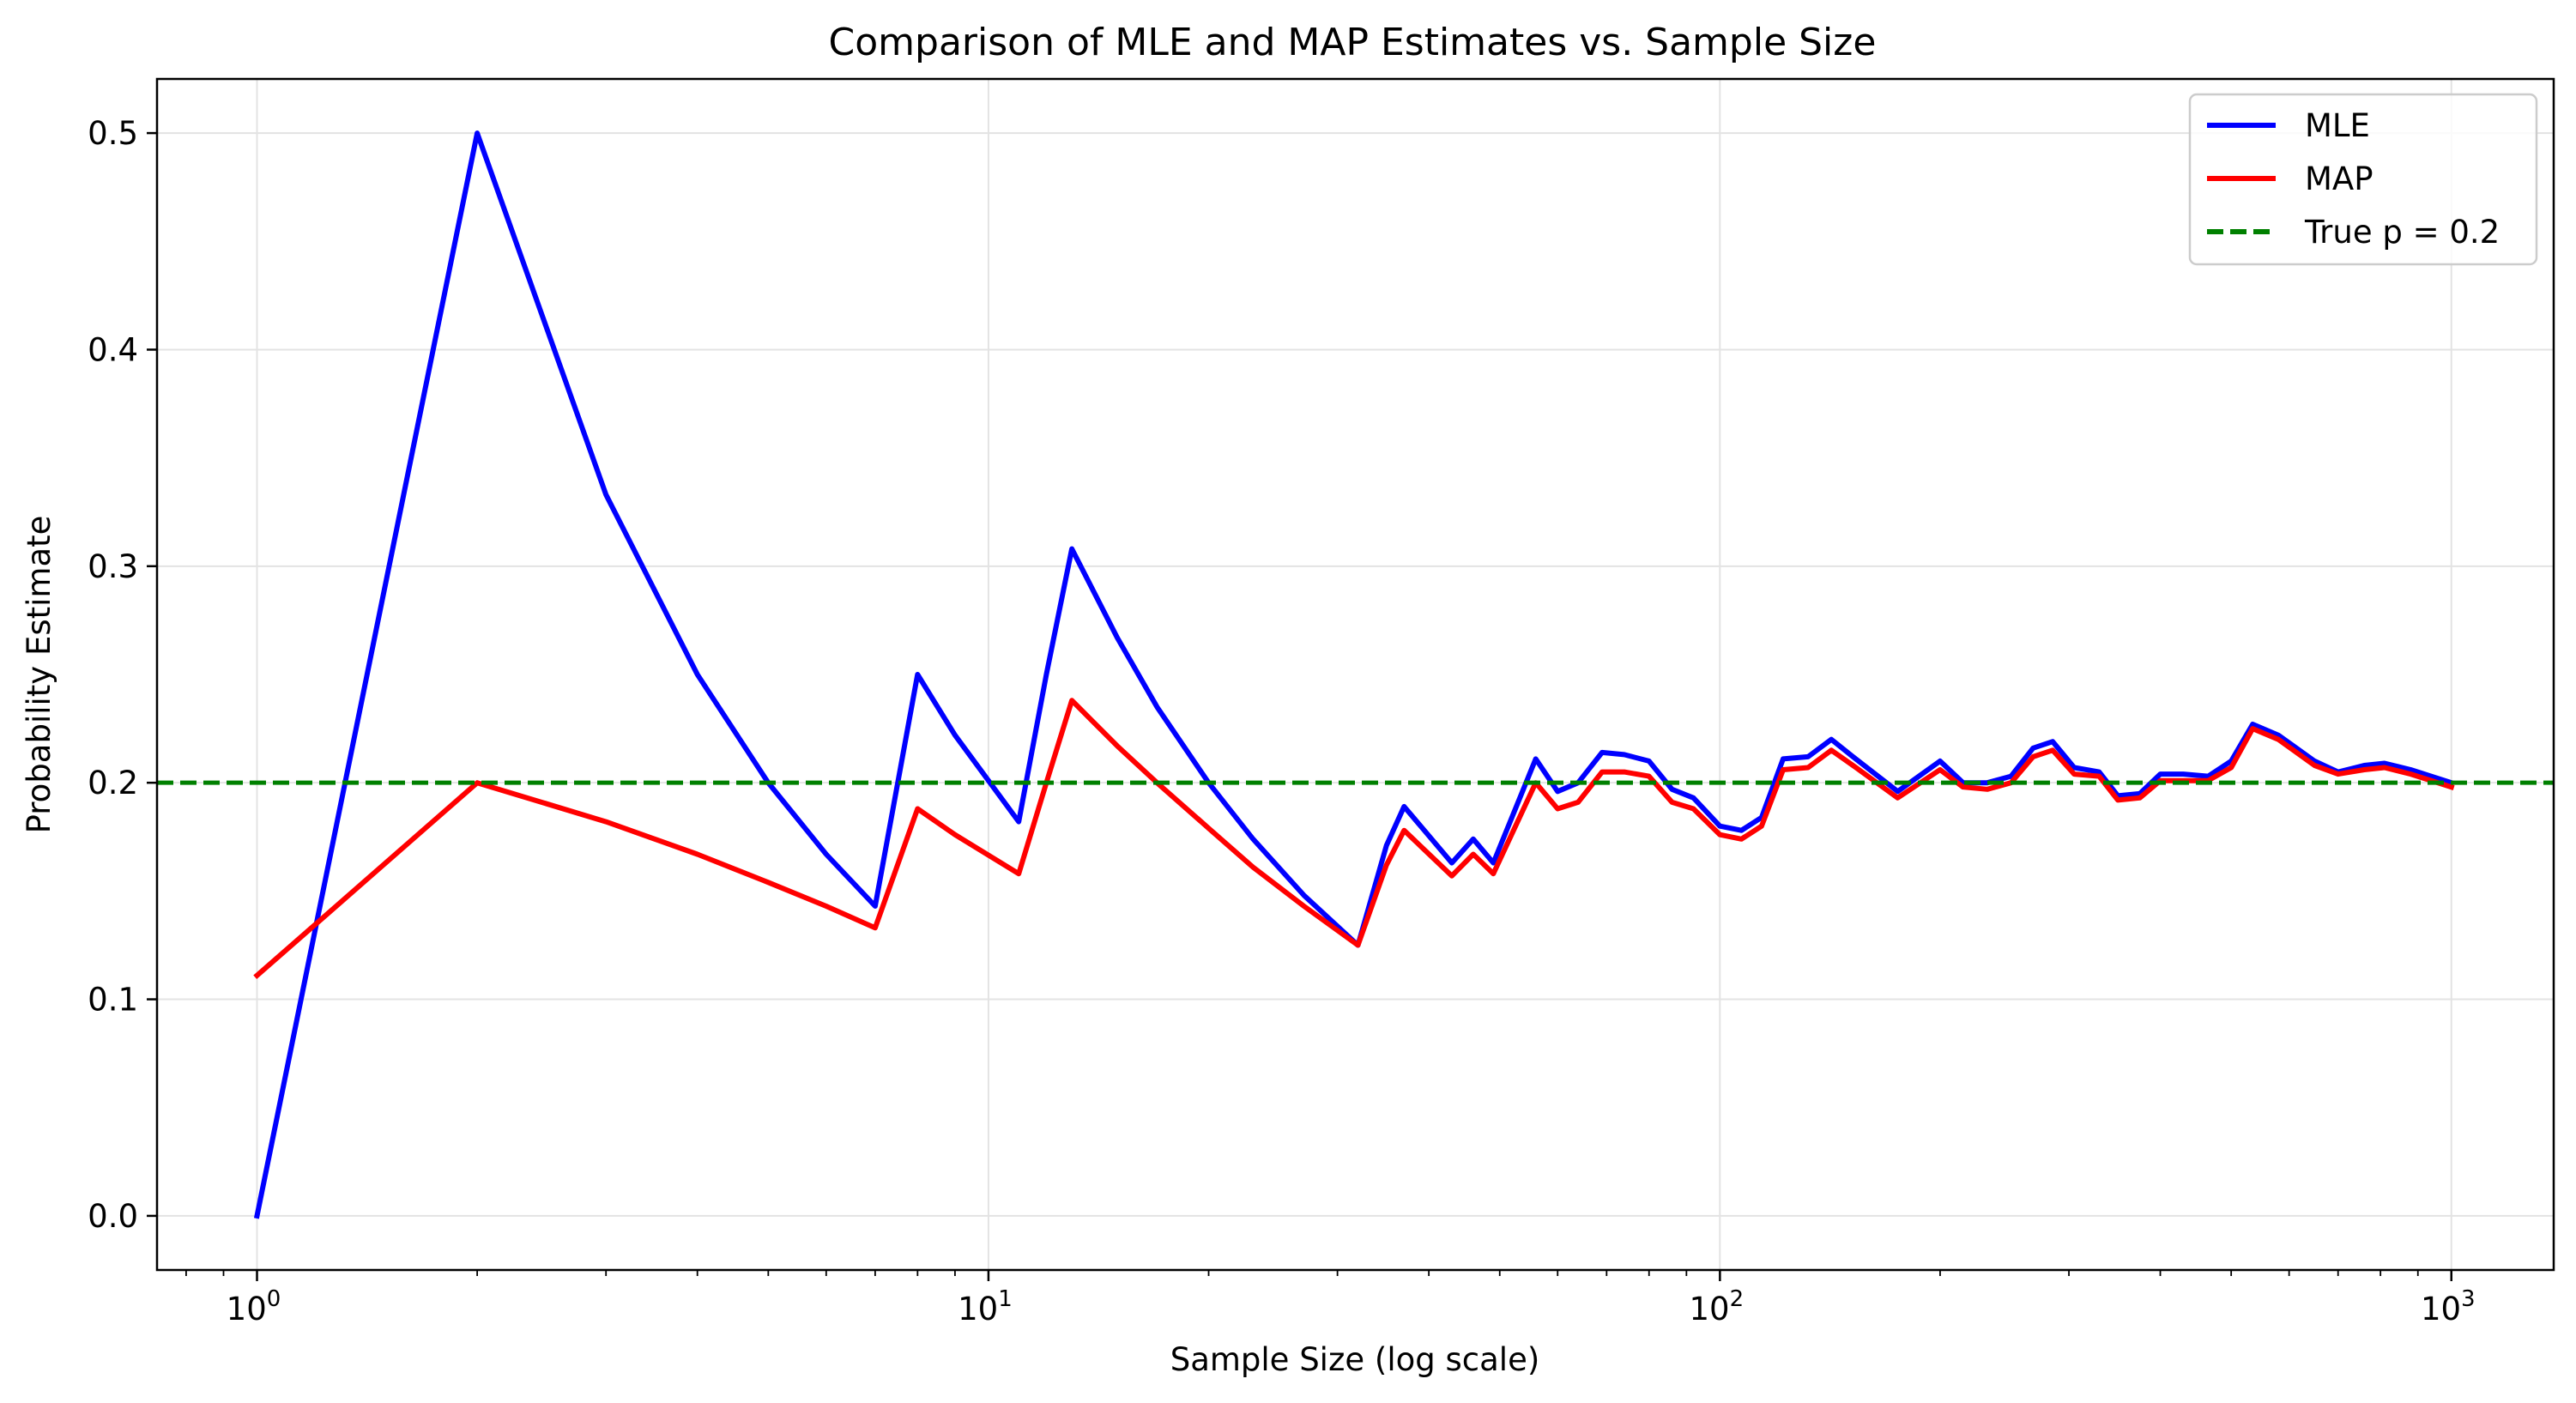 The width and height of the screenshot is (2576, 1403). I want to click on legend-label: True p = 0.2, so click(2402, 232).